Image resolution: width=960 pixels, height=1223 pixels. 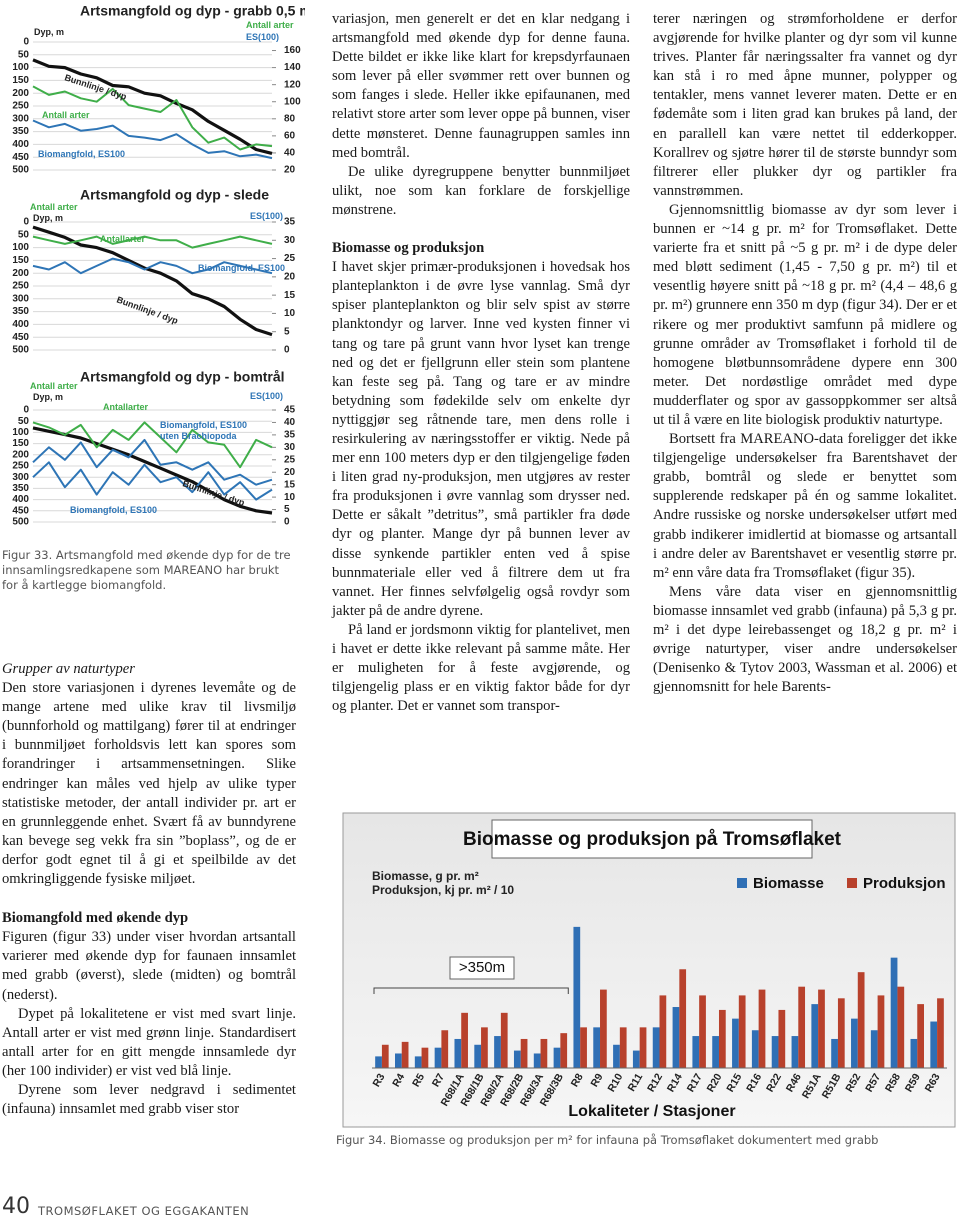 What do you see at coordinates (48, 397) in the screenshot?
I see `annotation: Dyp, m` at bounding box center [48, 397].